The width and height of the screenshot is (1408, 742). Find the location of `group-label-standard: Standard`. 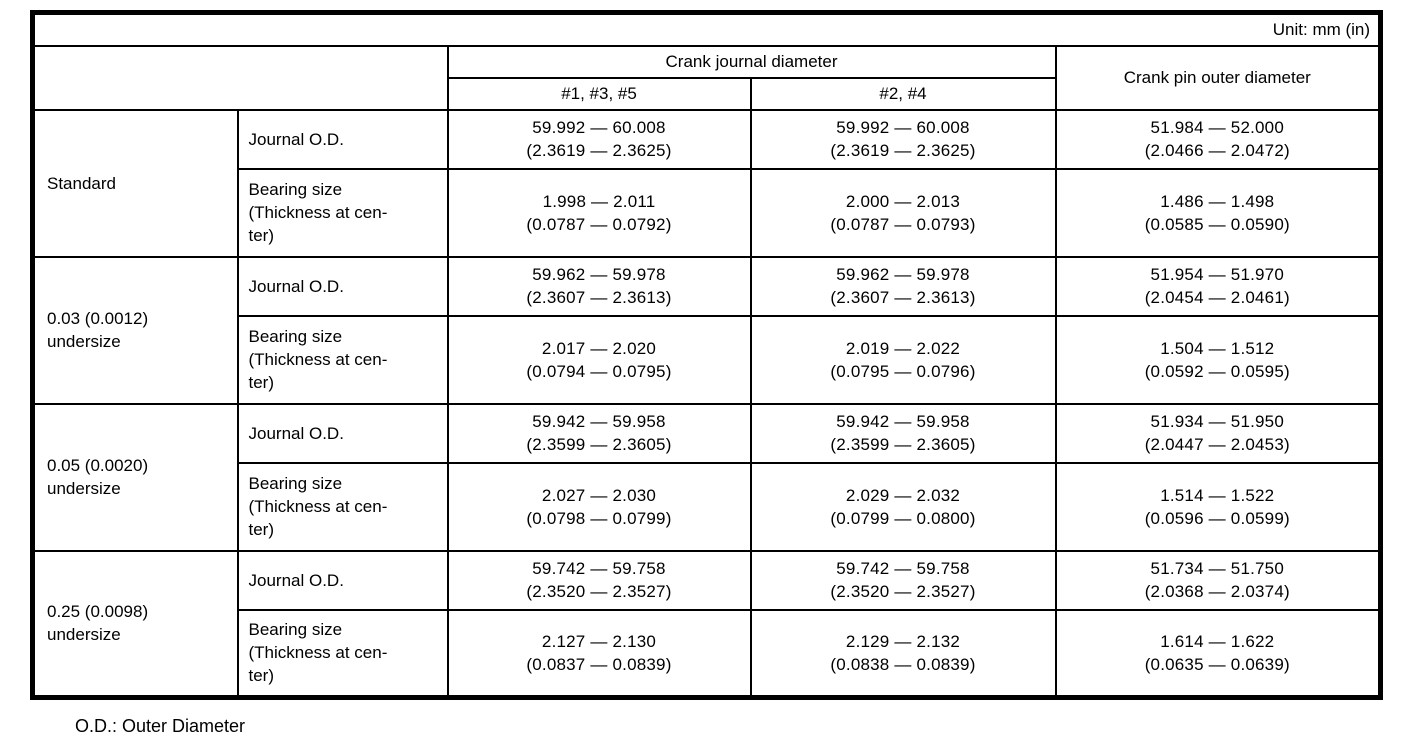

group-label-standard: Standard is located at coordinates (135, 183).